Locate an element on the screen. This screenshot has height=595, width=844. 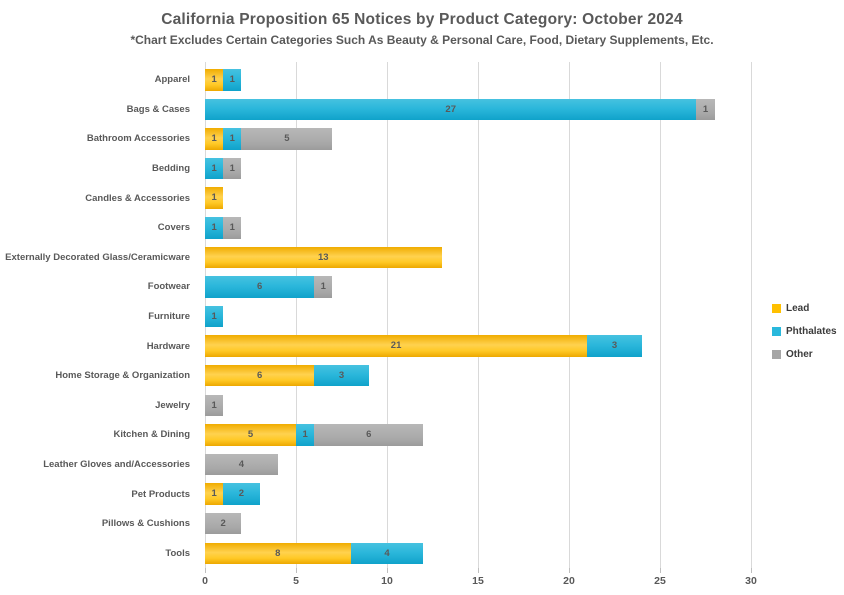
bar-row: 2 is located at coordinates (478, 524).